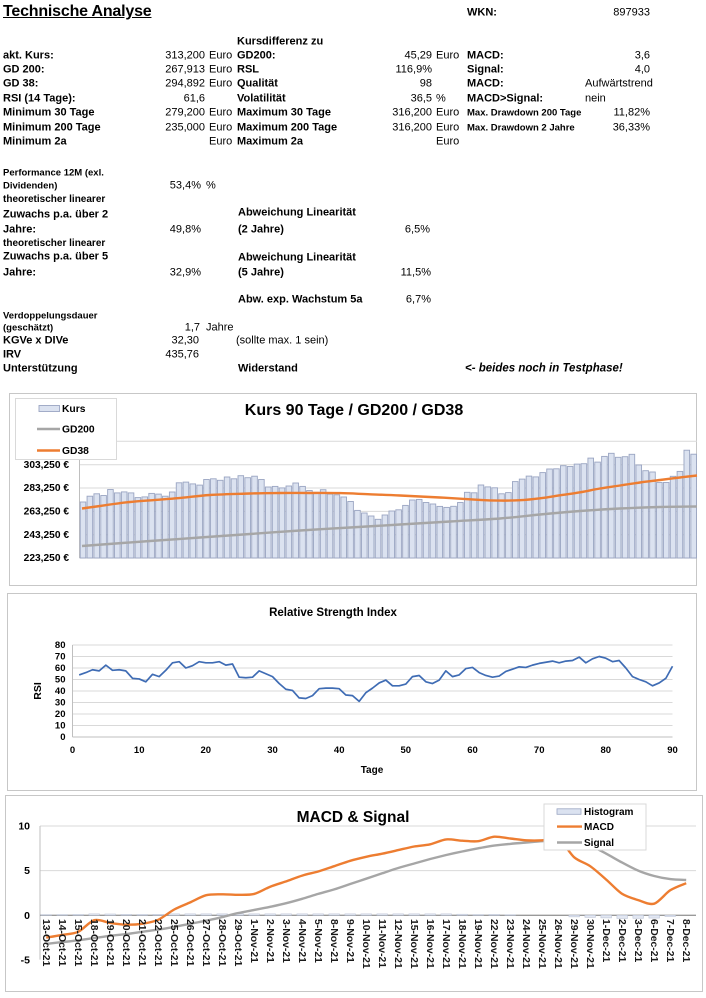 The width and height of the screenshot is (706, 998). What do you see at coordinates (333, 613) in the screenshot?
I see `svg-text: Relative Strength Index` at bounding box center [333, 613].